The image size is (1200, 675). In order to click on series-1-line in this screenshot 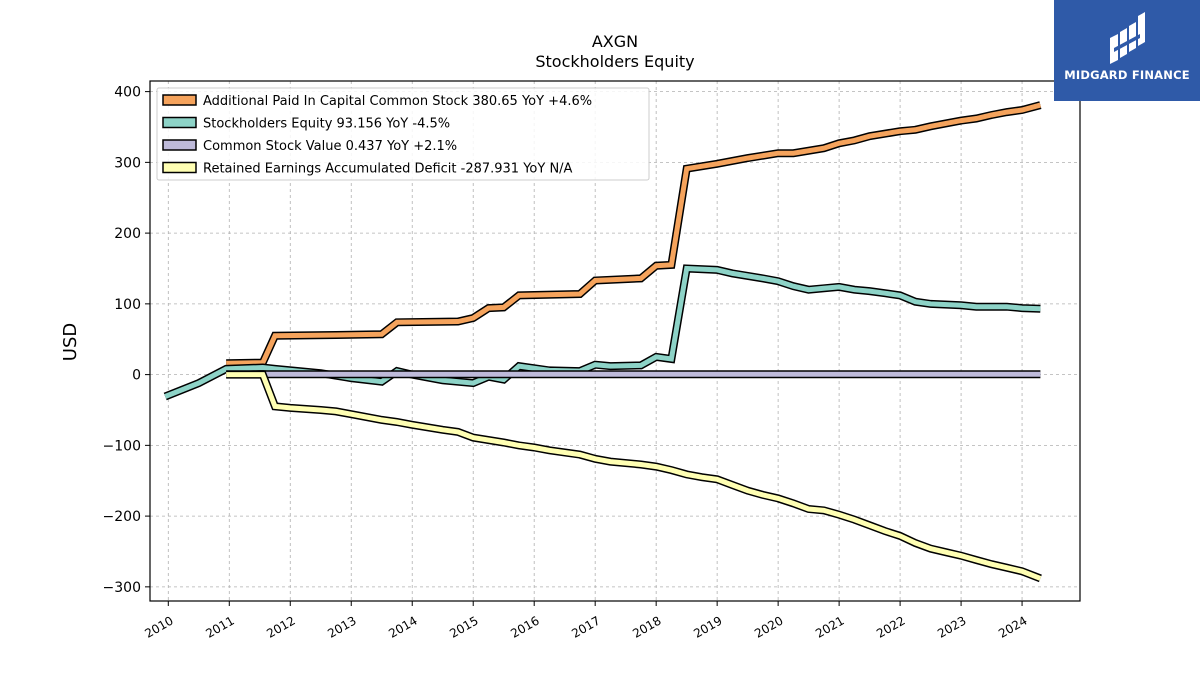, I will do `click(602, 332)`.